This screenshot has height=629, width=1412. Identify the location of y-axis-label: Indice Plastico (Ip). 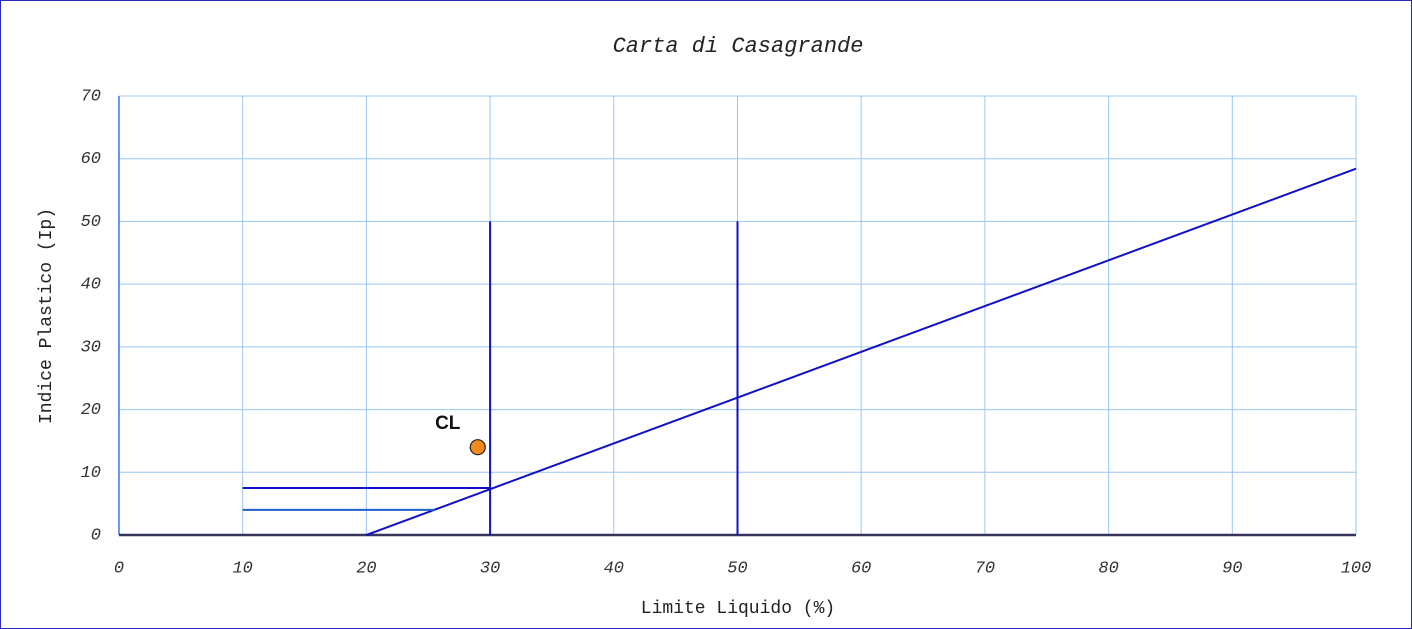
(47, 316).